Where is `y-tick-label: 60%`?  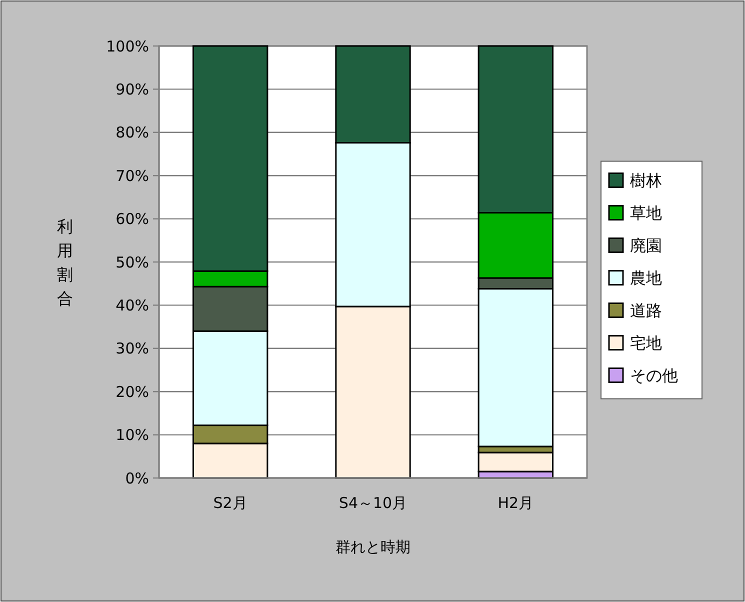 y-tick-label: 60% is located at coordinates (132, 219).